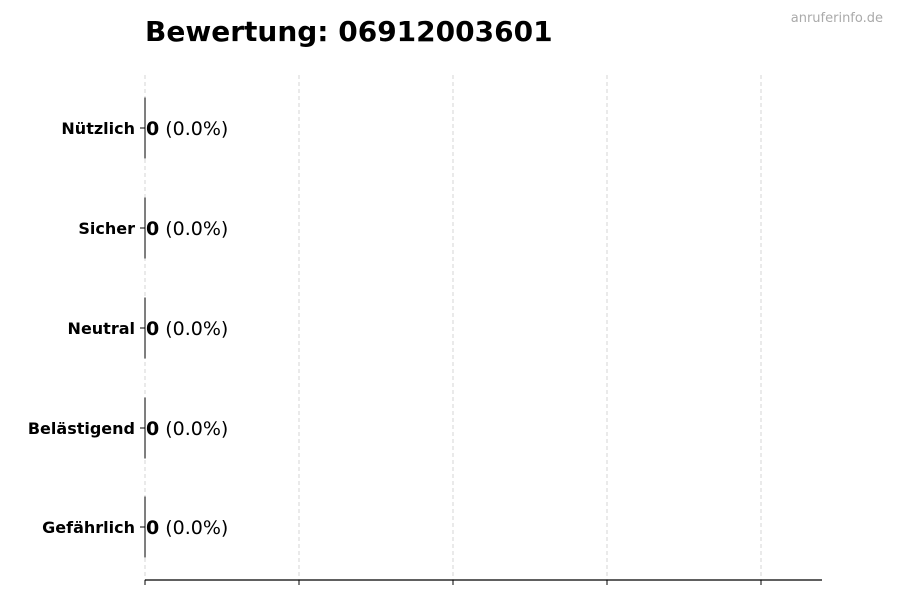 This screenshot has width=900, height=600. What do you see at coordinates (101, 328) in the screenshot?
I see `category-label: Neutral` at bounding box center [101, 328].